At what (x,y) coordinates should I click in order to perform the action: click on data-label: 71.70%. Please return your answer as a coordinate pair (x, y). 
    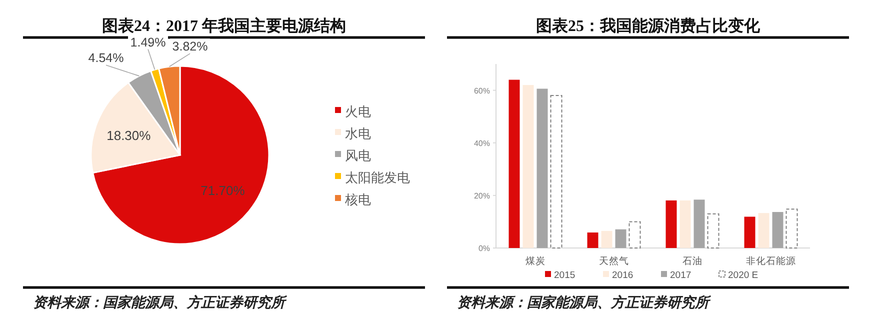
    Looking at the image, I should click on (223, 190).